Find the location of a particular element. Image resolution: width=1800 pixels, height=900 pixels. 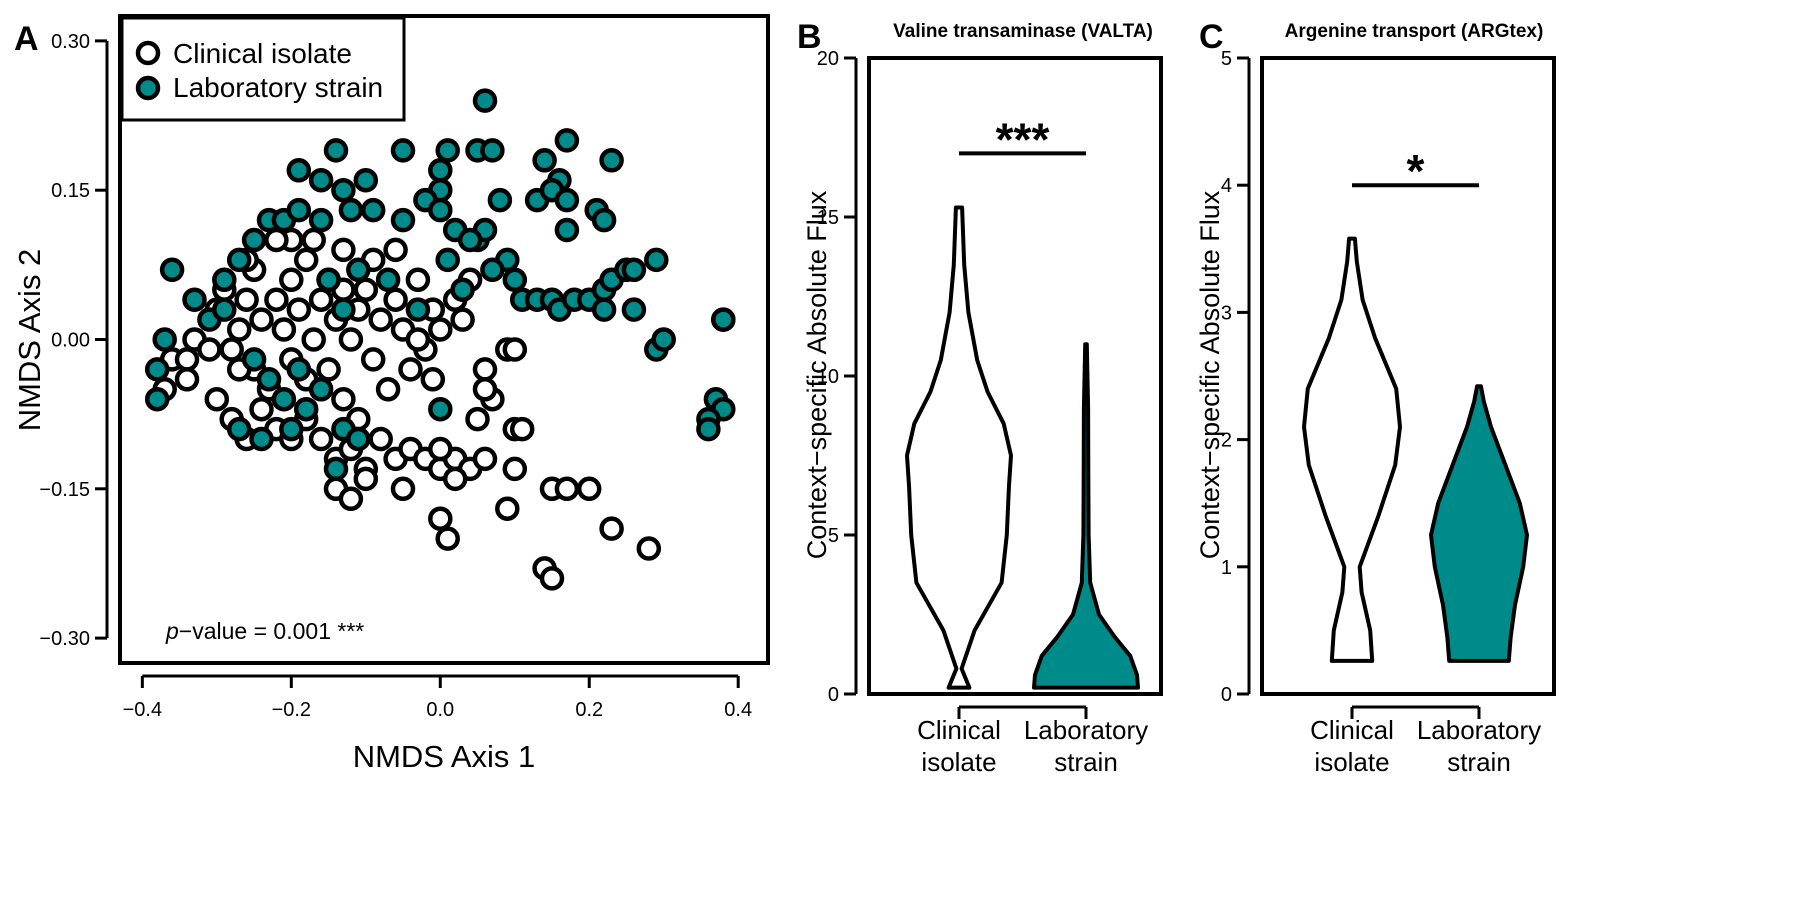

category-label: isolate is located at coordinates (1351, 762).